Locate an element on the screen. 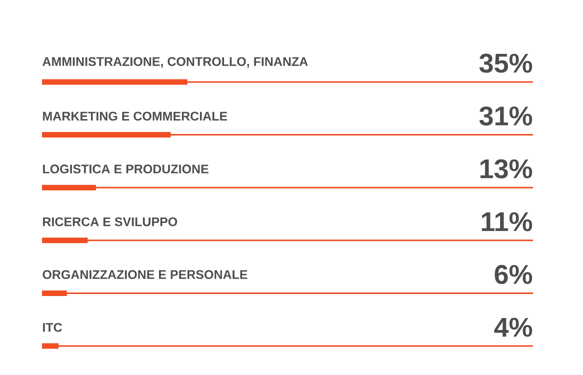  y-tick-label: RICERCA E SVILUPPO is located at coordinates (110, 221).